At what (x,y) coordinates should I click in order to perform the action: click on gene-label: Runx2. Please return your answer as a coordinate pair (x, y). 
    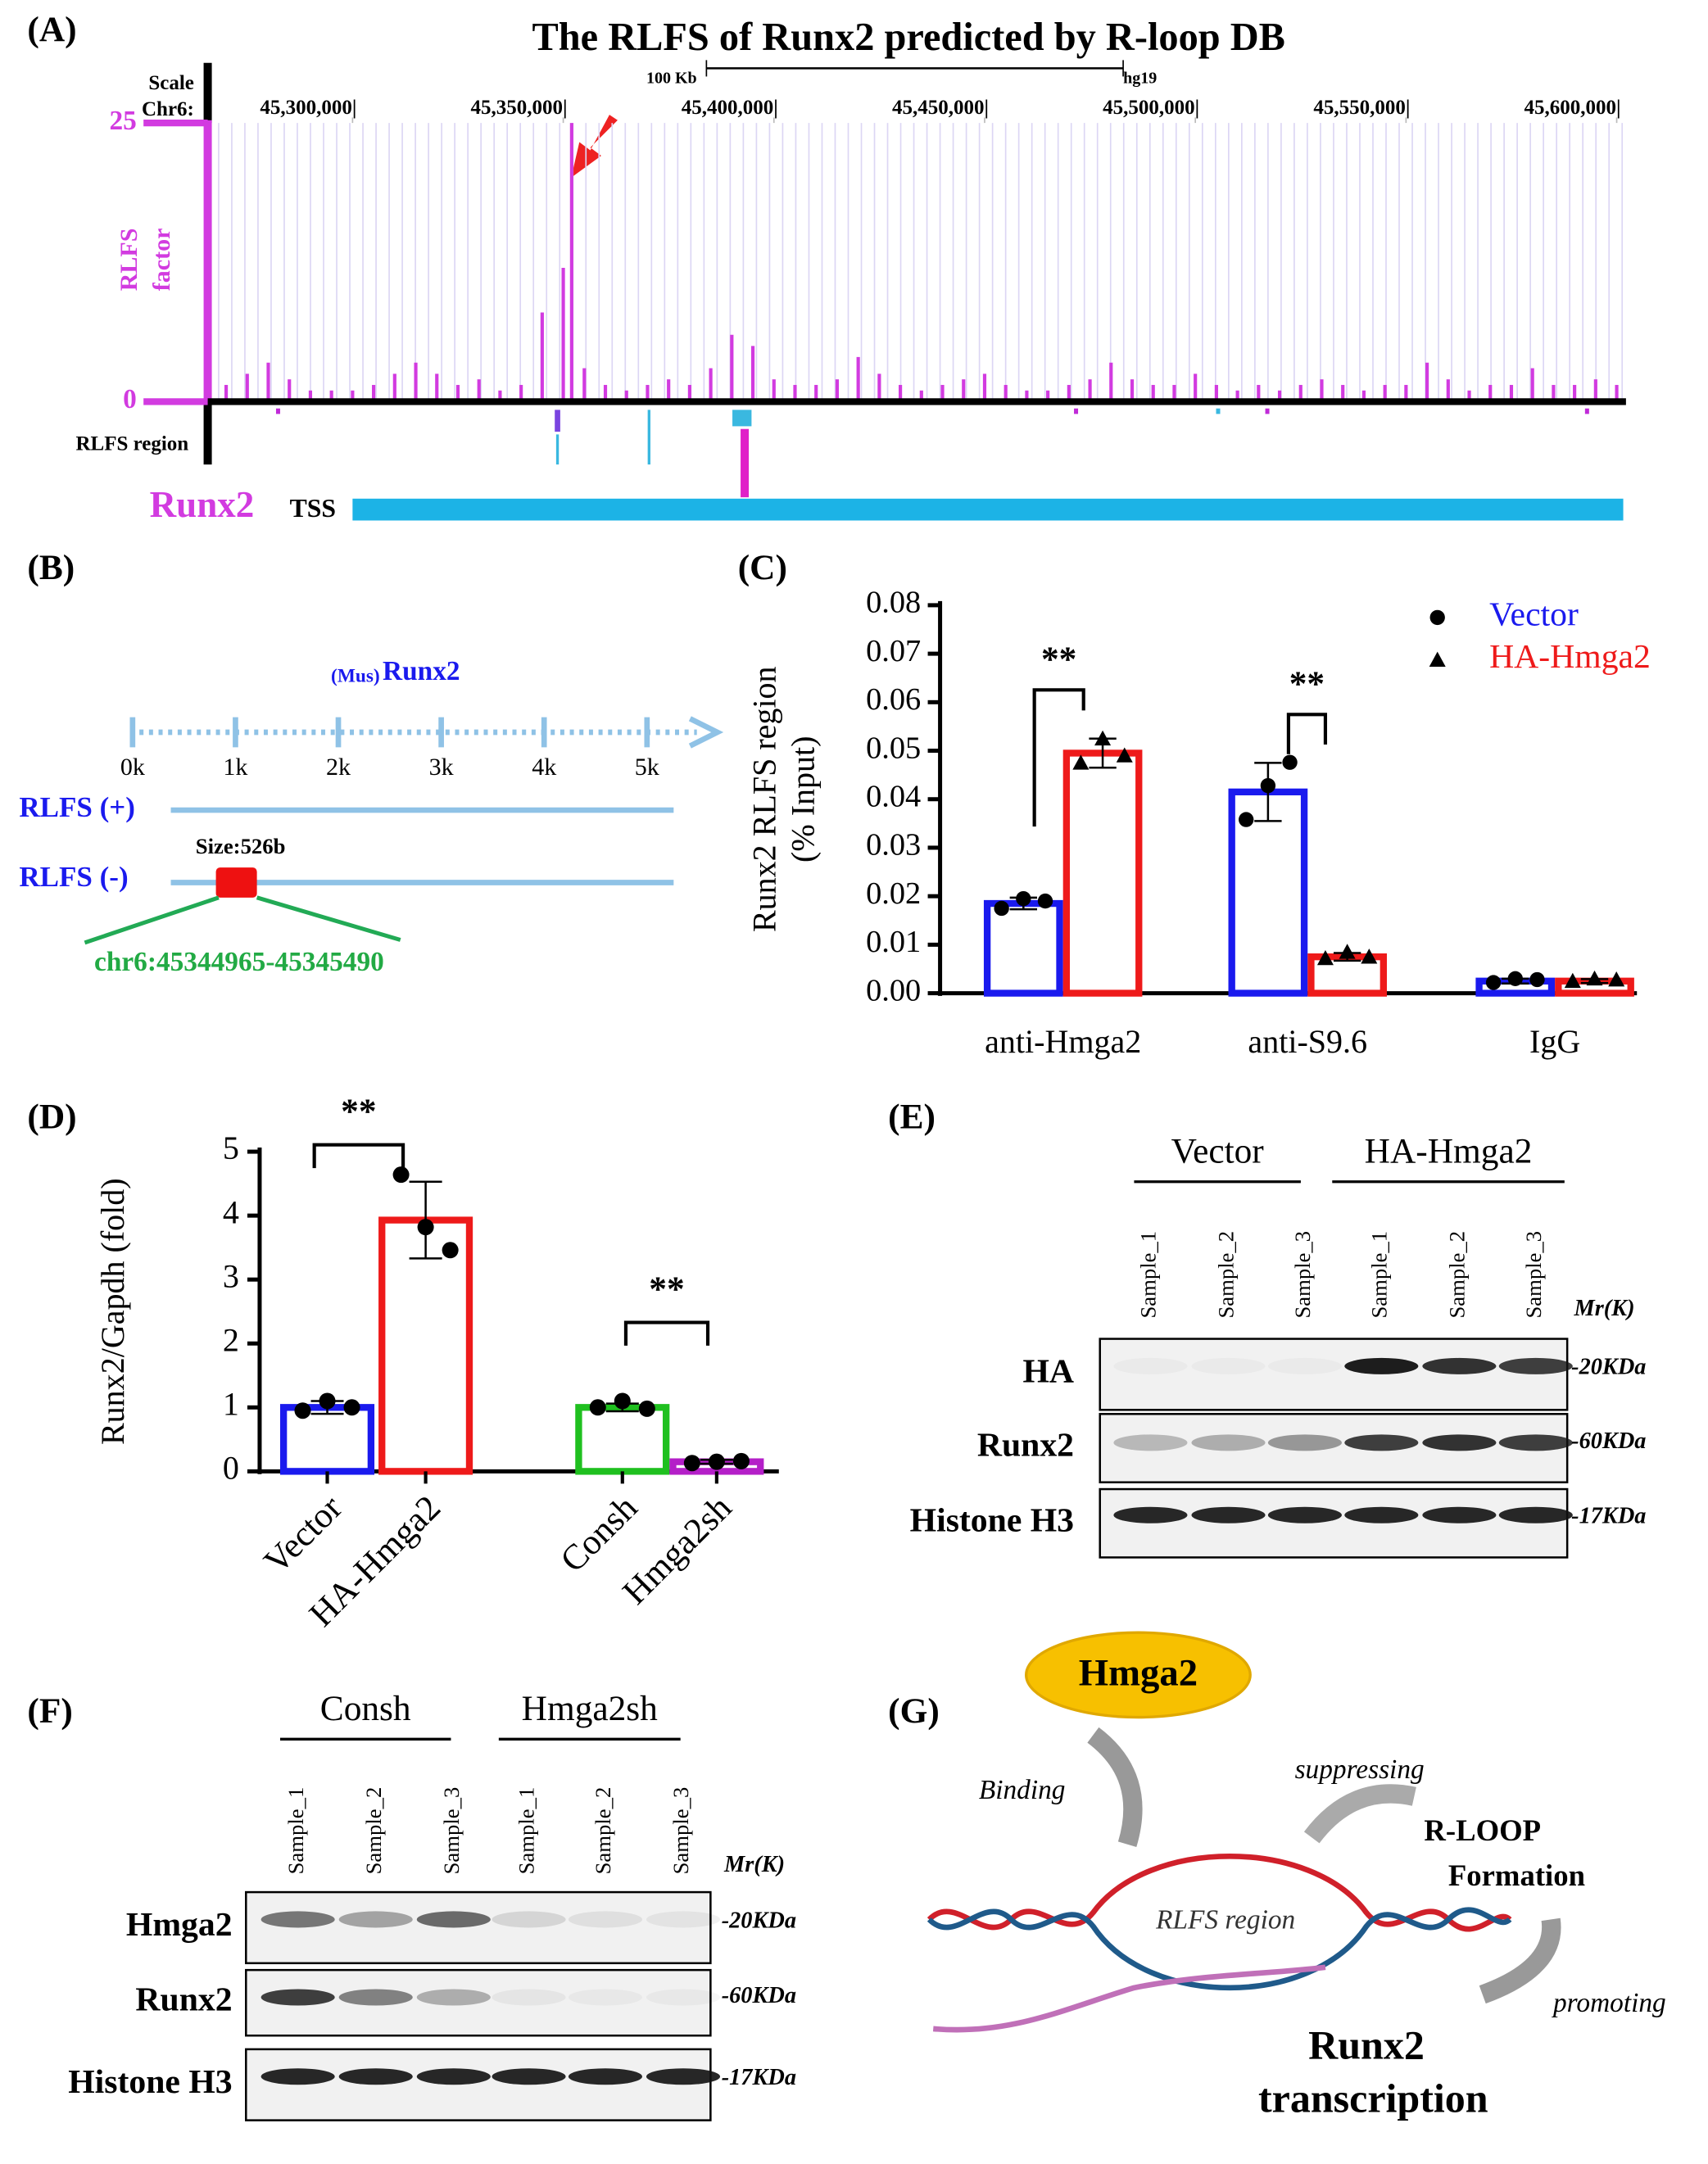
    Looking at the image, I should click on (203, 505).